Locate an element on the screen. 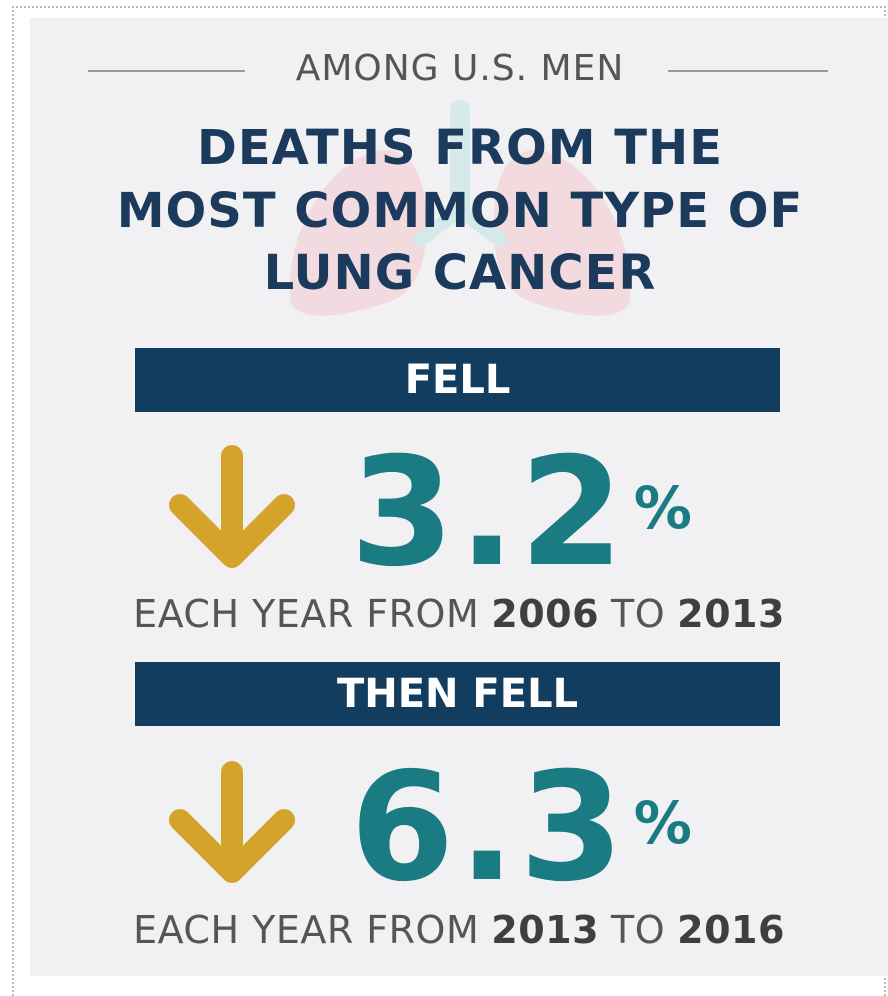  year: 2016 is located at coordinates (731, 930).